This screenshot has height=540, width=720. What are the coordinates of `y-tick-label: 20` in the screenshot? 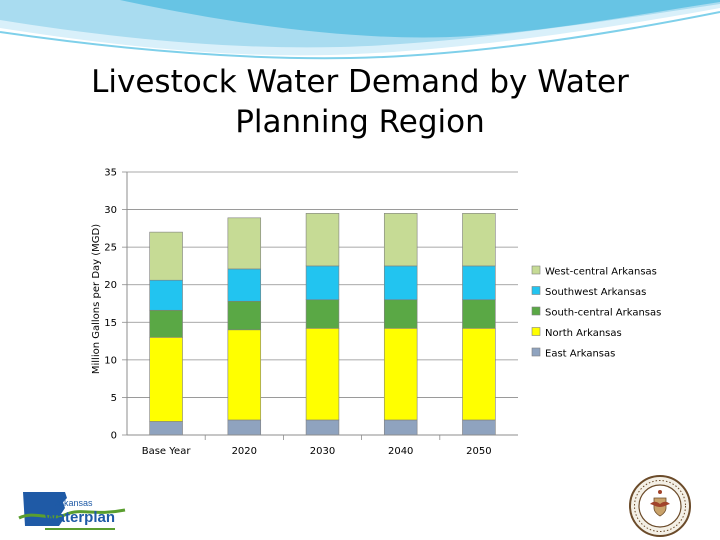 It's located at (110, 285).